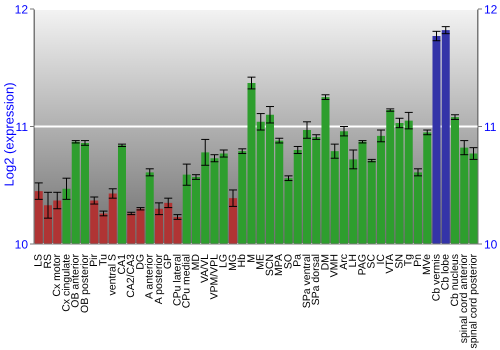  I want to click on y2-tick-label: 11, so click(490, 127).